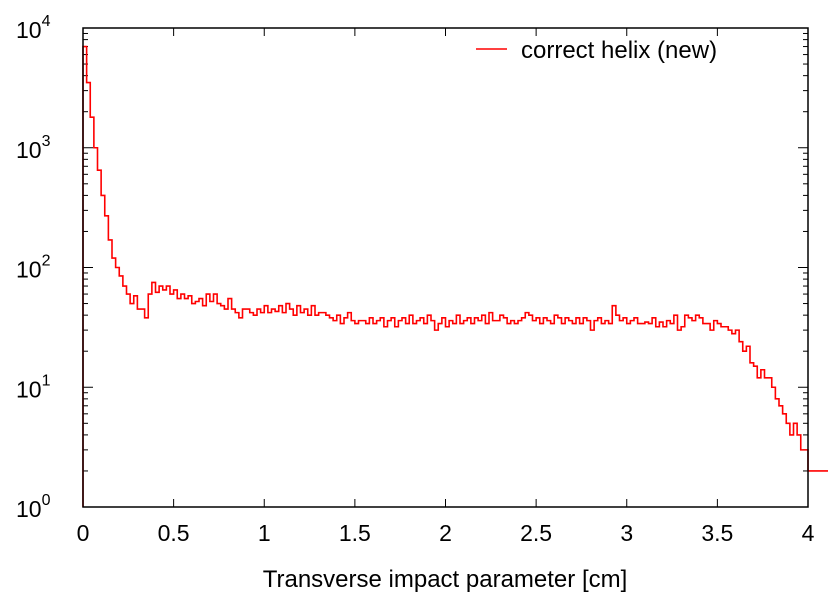  Describe the element at coordinates (83, 533) in the screenshot. I see `x-tick-label: 0` at that location.